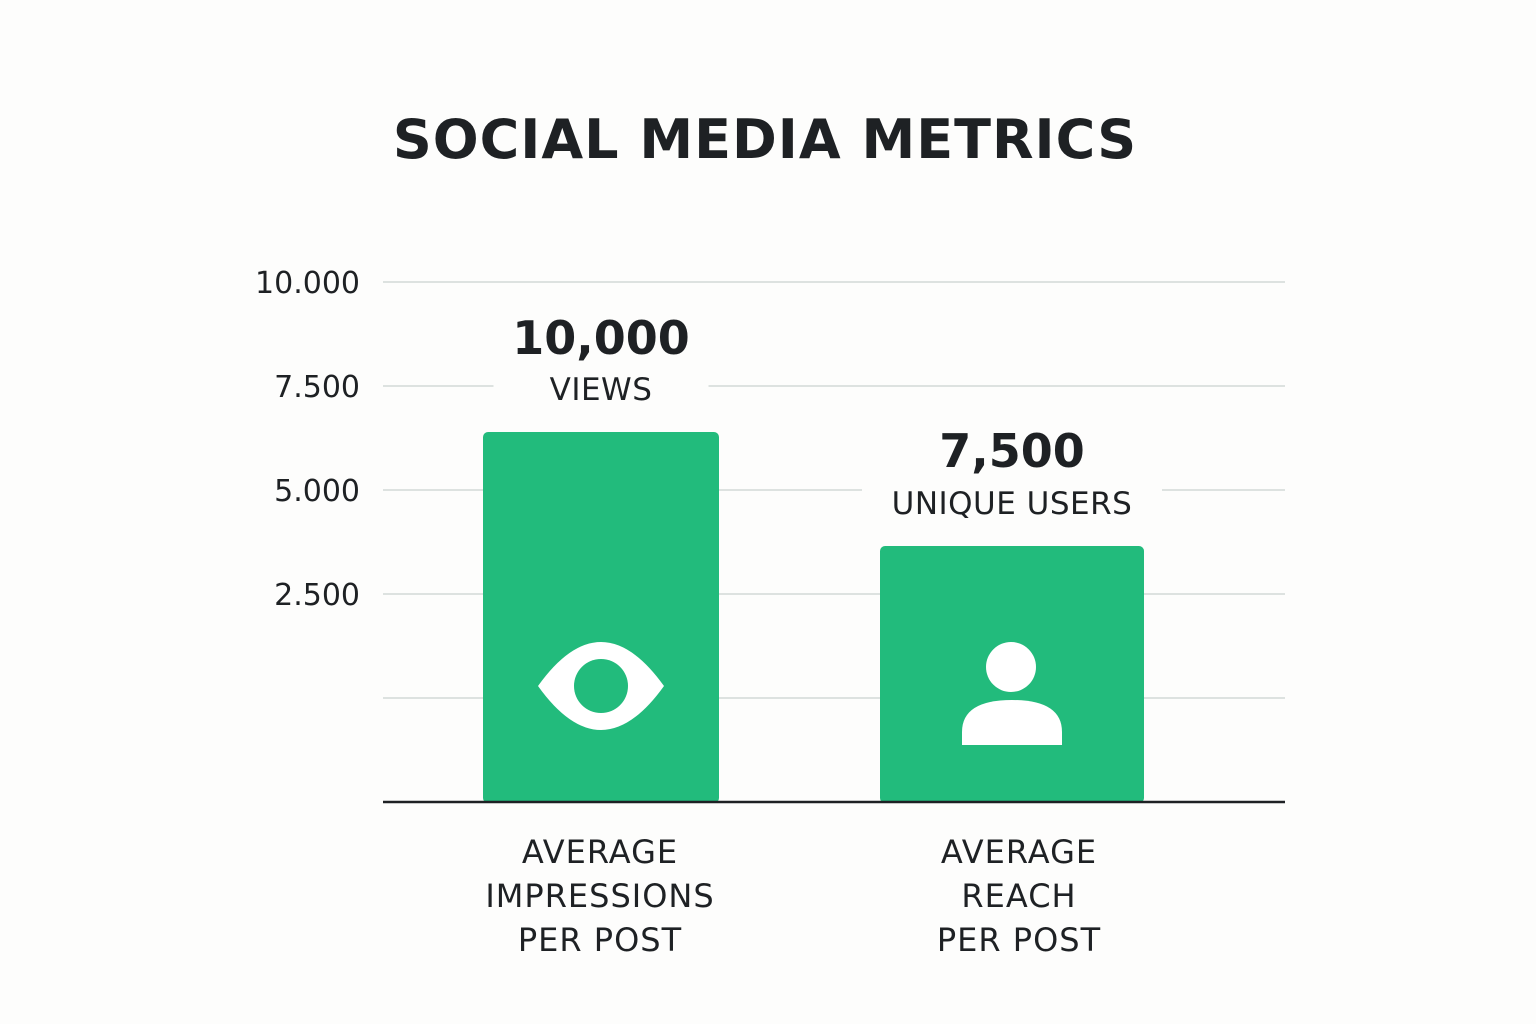 This screenshot has height=1024, width=1536. Describe the element at coordinates (765, 139) in the screenshot. I see `chart-title: SOCIAL MEDIA METRICS` at that location.